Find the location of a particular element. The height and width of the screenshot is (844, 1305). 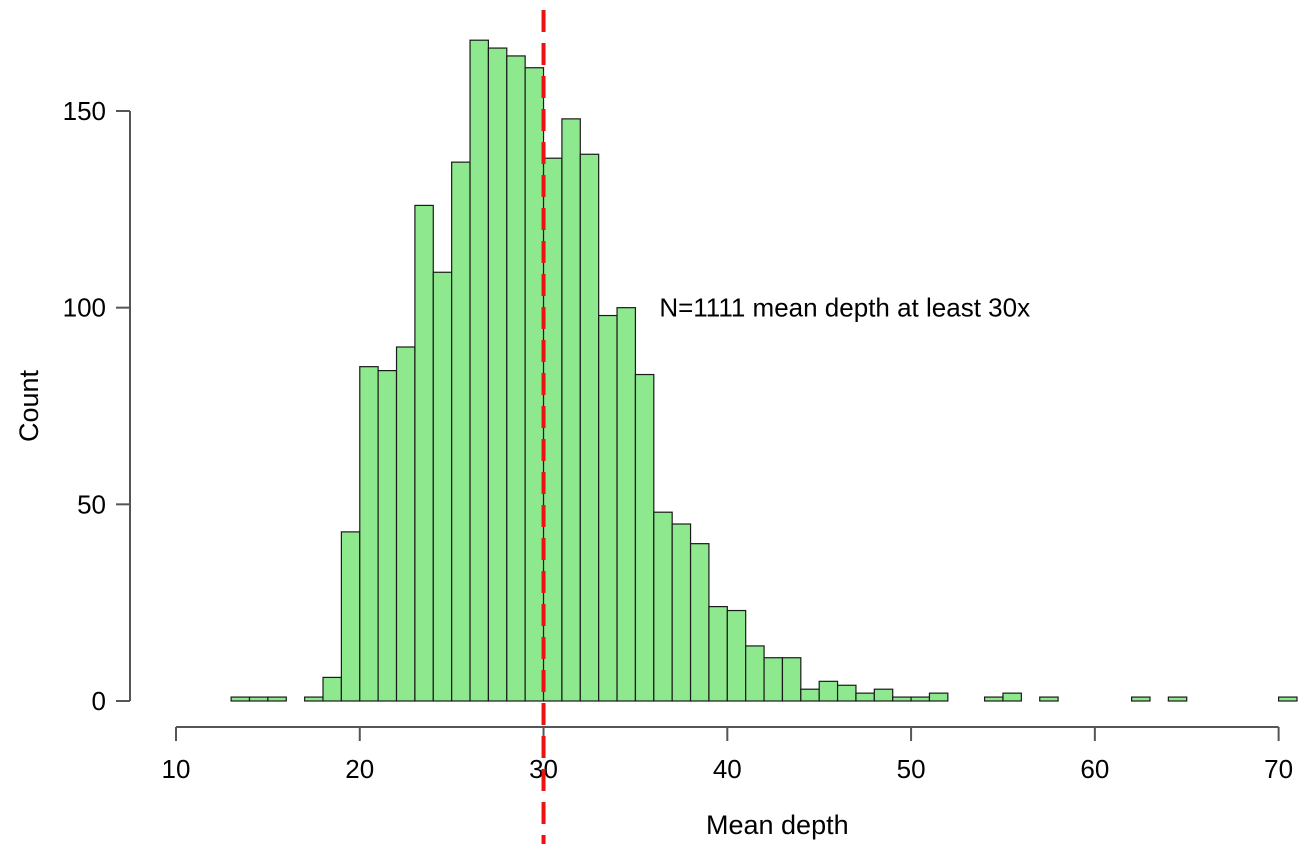

y-axis: 0 50 100 150 is located at coordinates (97, 406).